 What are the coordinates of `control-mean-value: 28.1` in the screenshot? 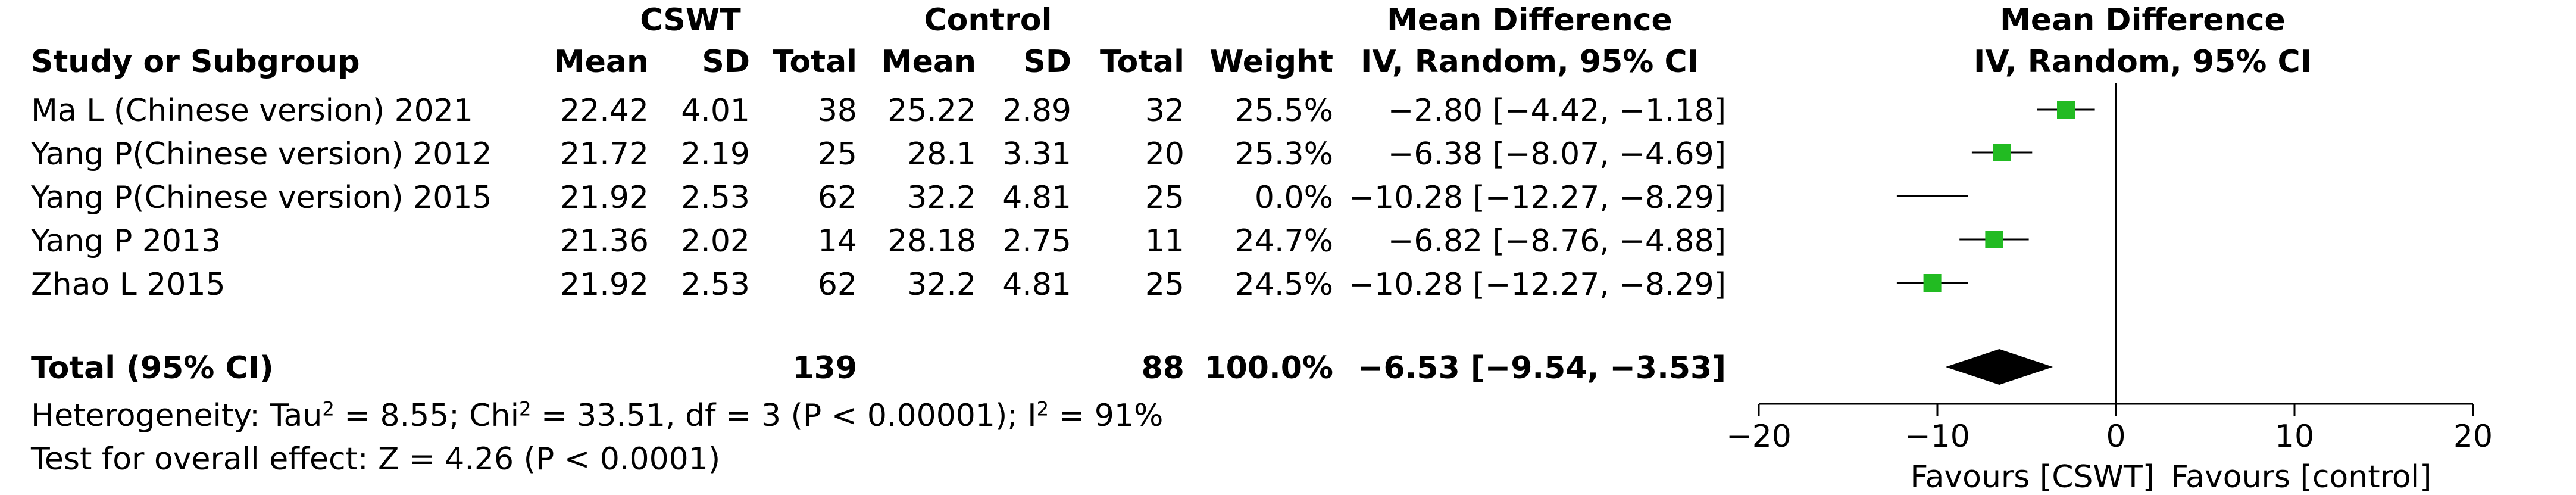 It's located at (941, 154).